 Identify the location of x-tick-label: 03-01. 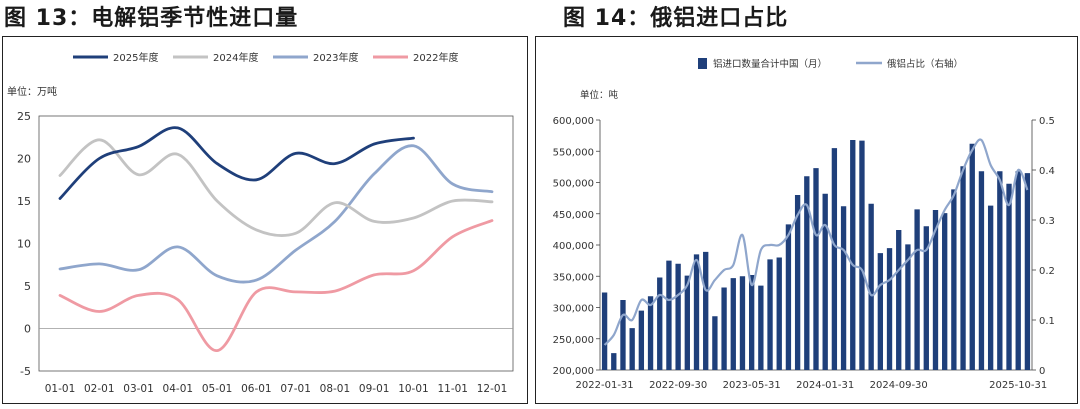
(138, 389).